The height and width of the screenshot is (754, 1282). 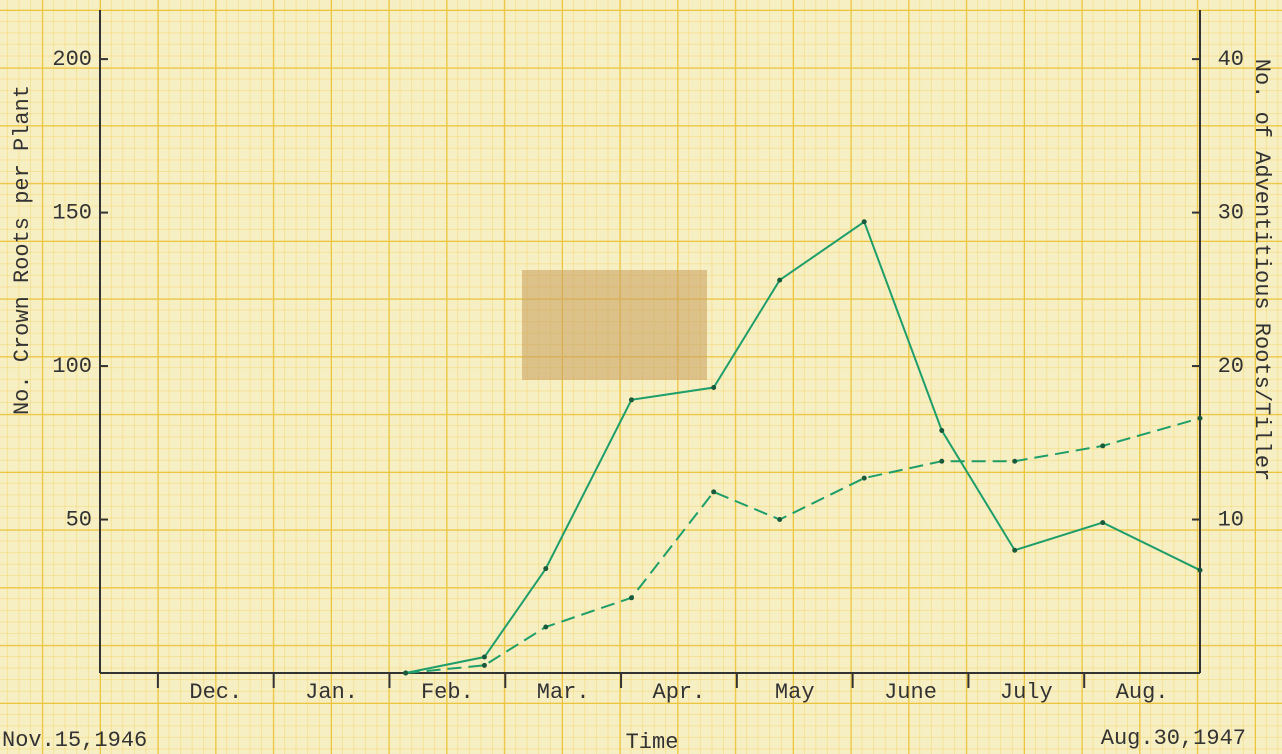 What do you see at coordinates (447, 692) in the screenshot?
I see `x-tick-label: Feb.` at bounding box center [447, 692].